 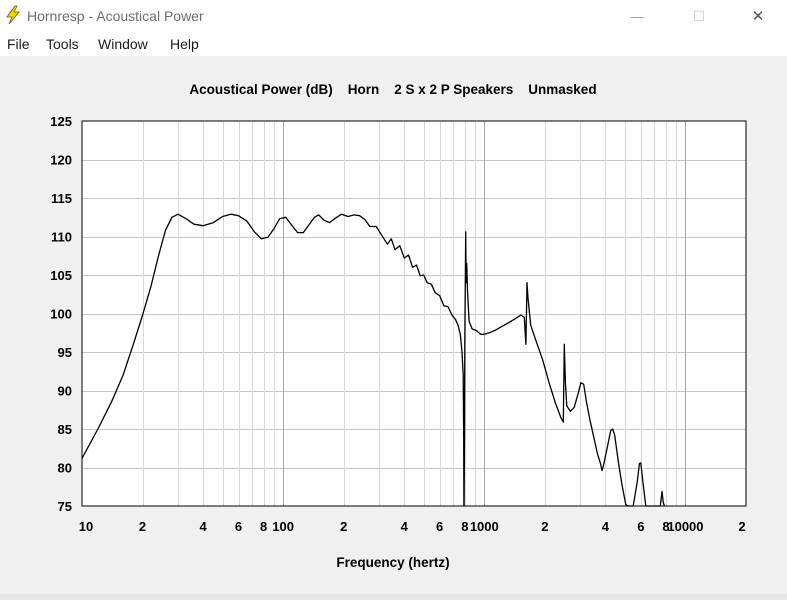 I want to click on minimize-icon: —, so click(x=637, y=16).